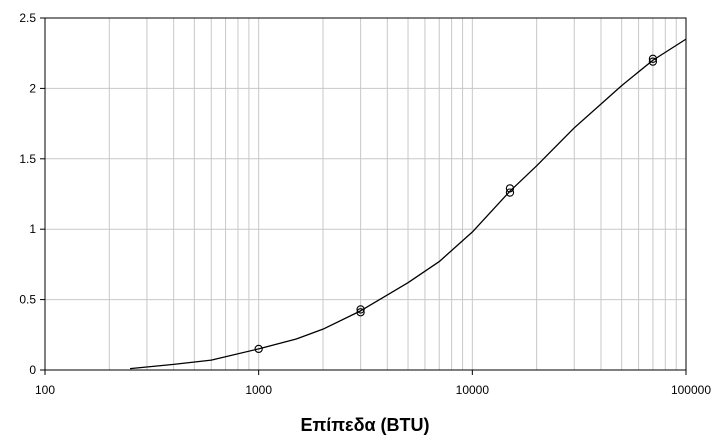  What do you see at coordinates (27, 18) in the screenshot?
I see `y-tick-label: 2.5` at bounding box center [27, 18].